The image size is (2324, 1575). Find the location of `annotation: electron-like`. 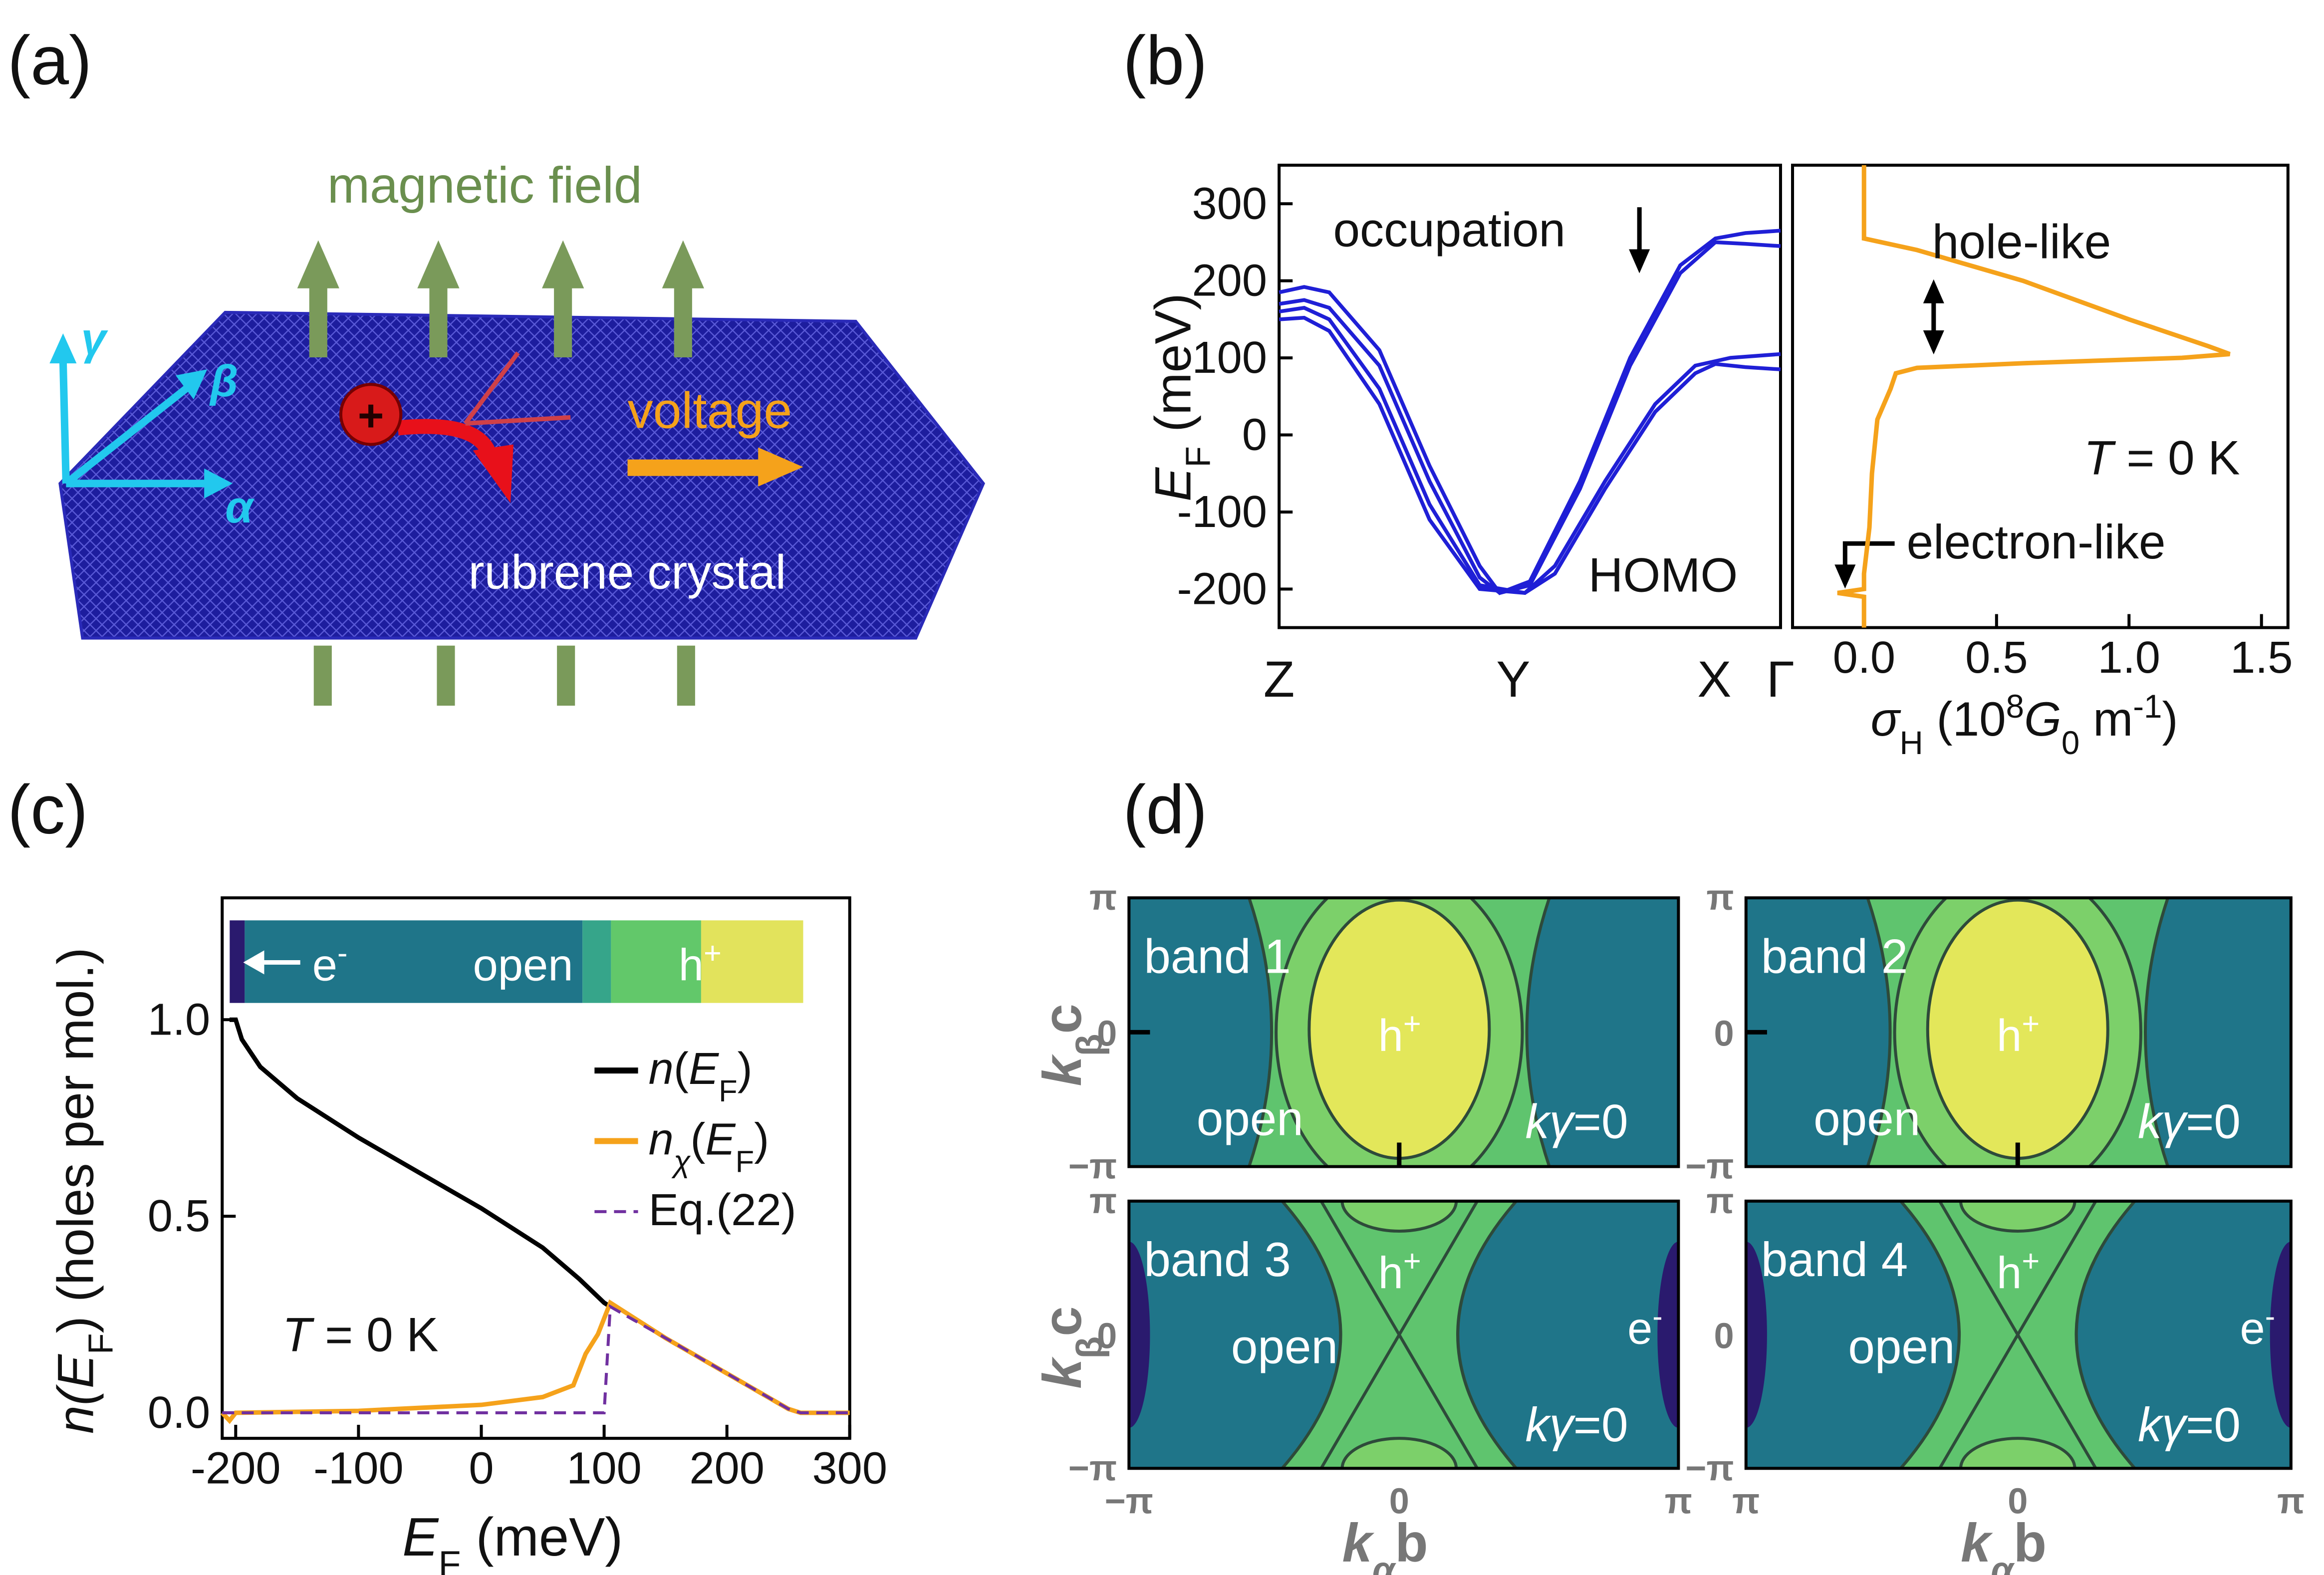

annotation: electron-like is located at coordinates (2036, 542).